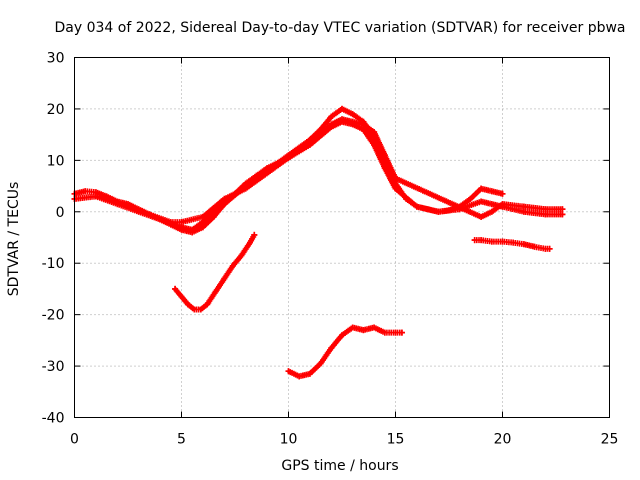  Describe the element at coordinates (610, 440) in the screenshot. I see `x-tick-label: 25` at that location.